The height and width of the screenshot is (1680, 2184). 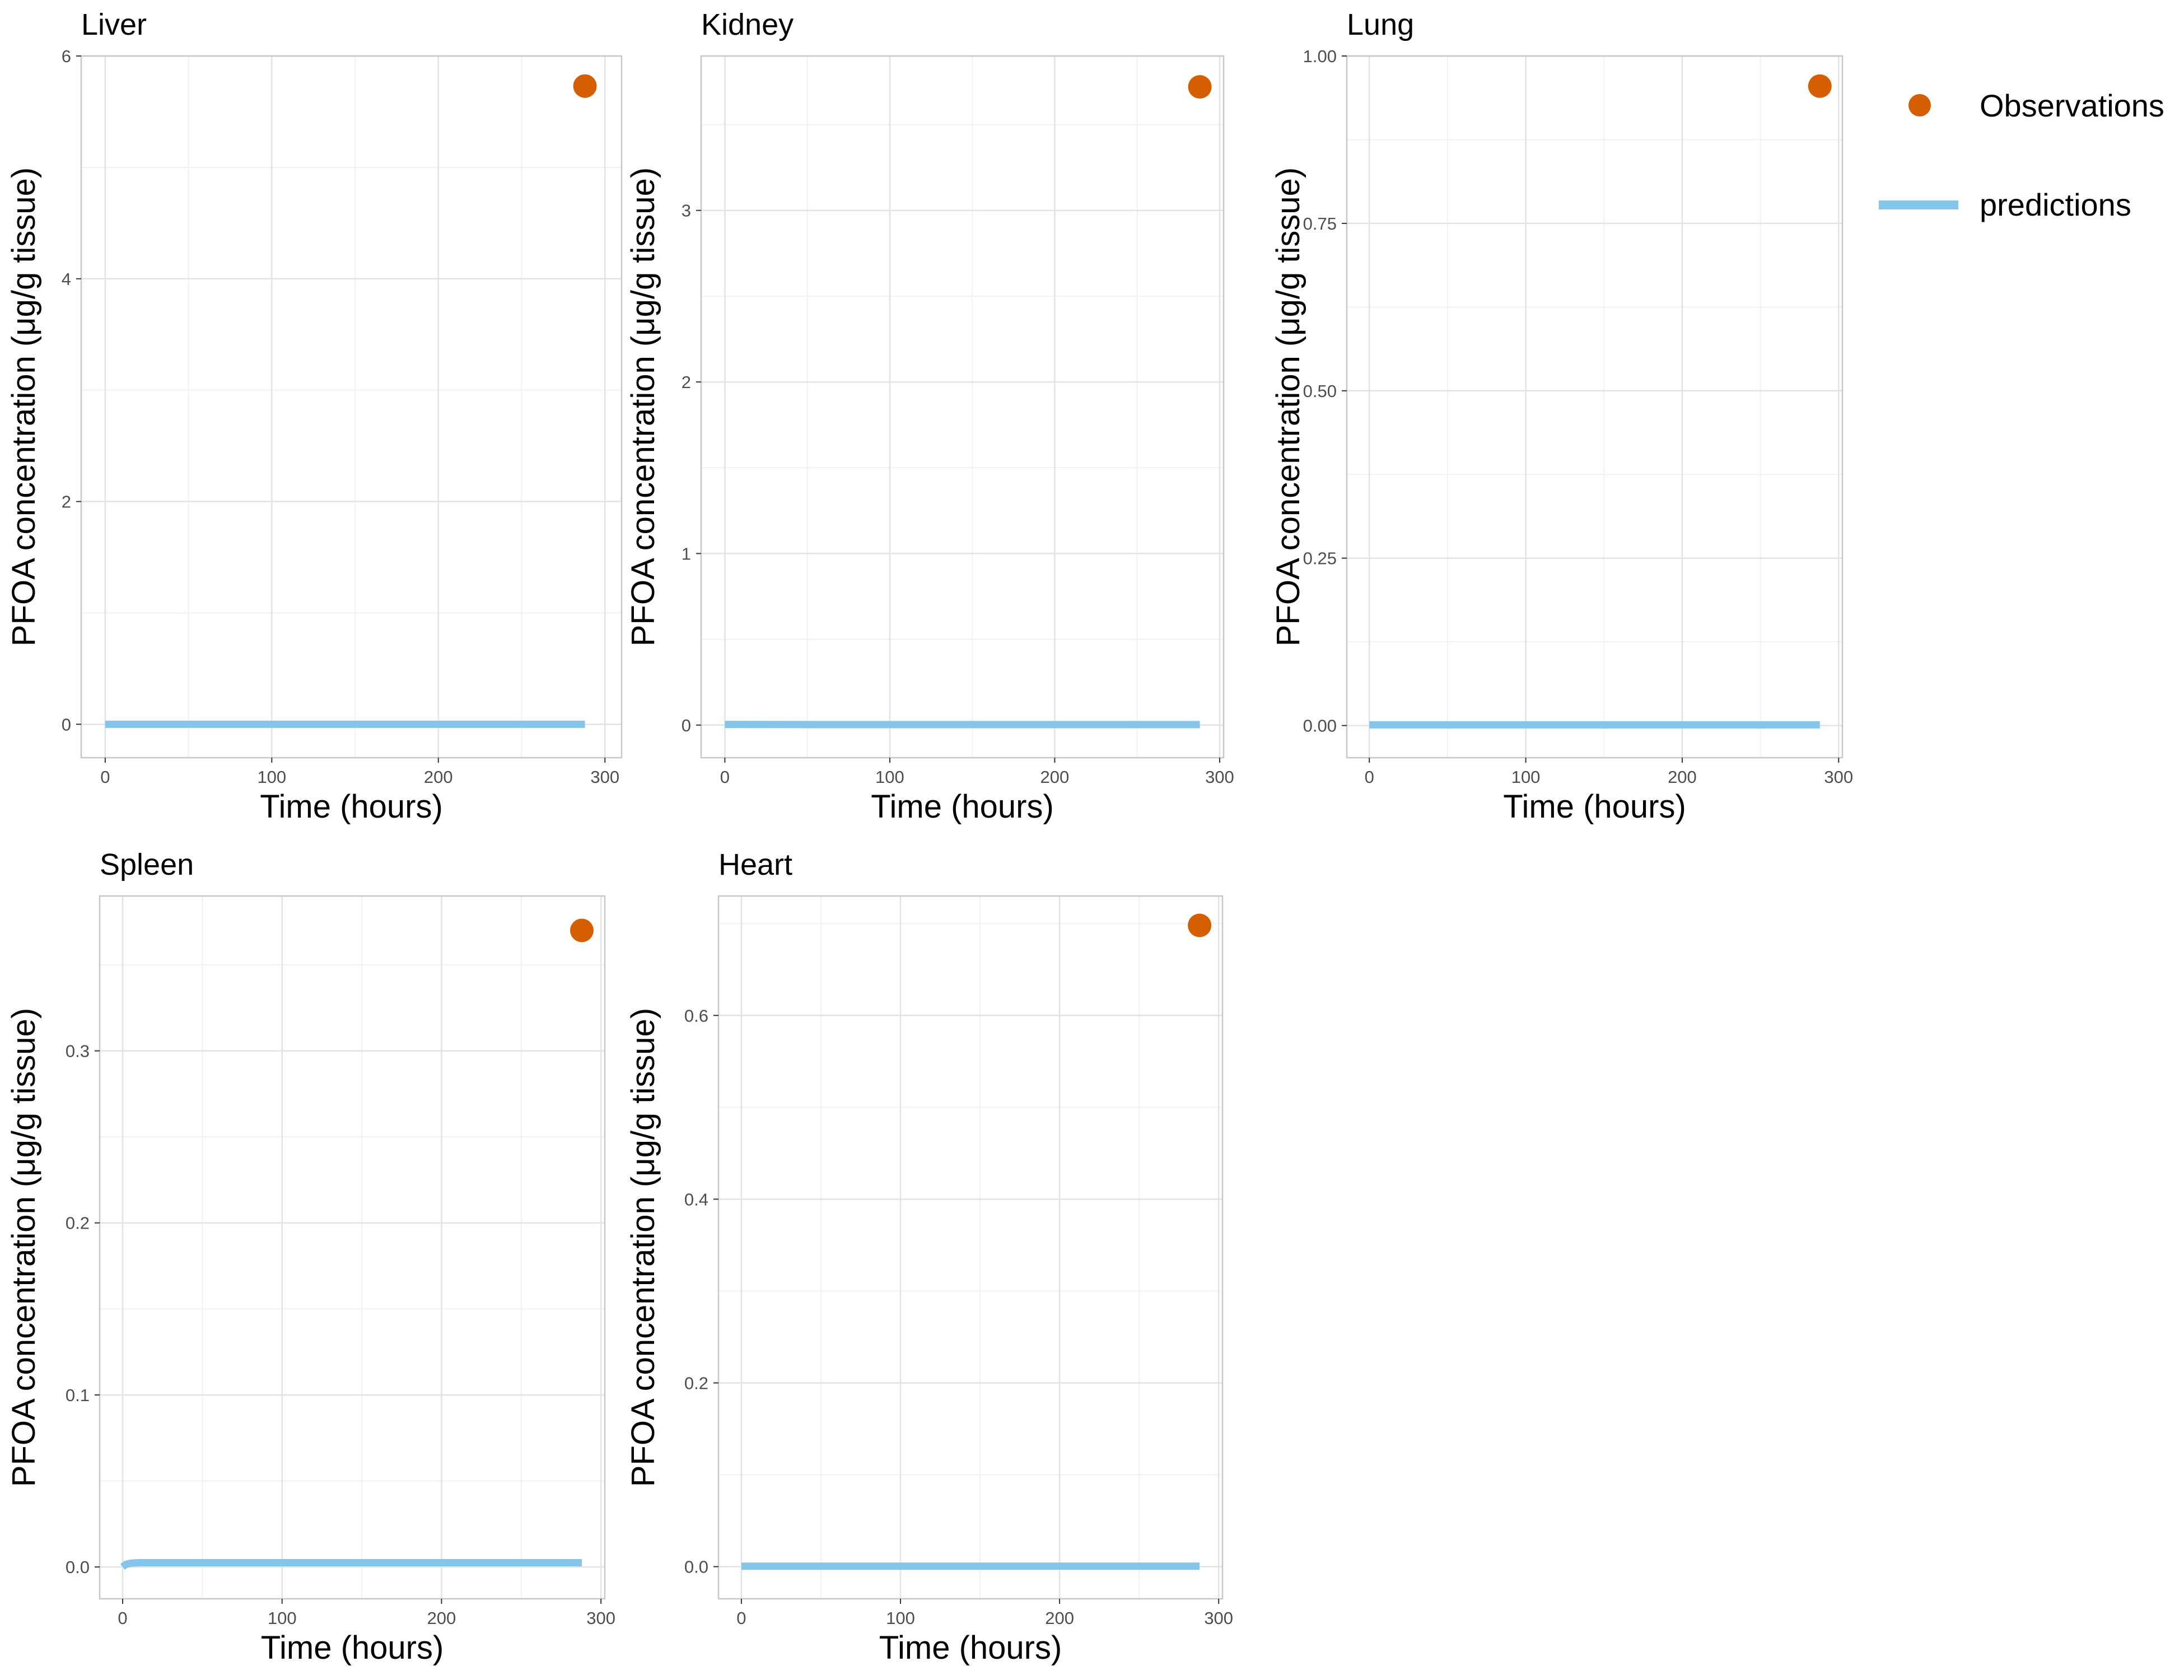 What do you see at coordinates (1320, 726) in the screenshot?
I see `y-tick-label: 0.00` at bounding box center [1320, 726].